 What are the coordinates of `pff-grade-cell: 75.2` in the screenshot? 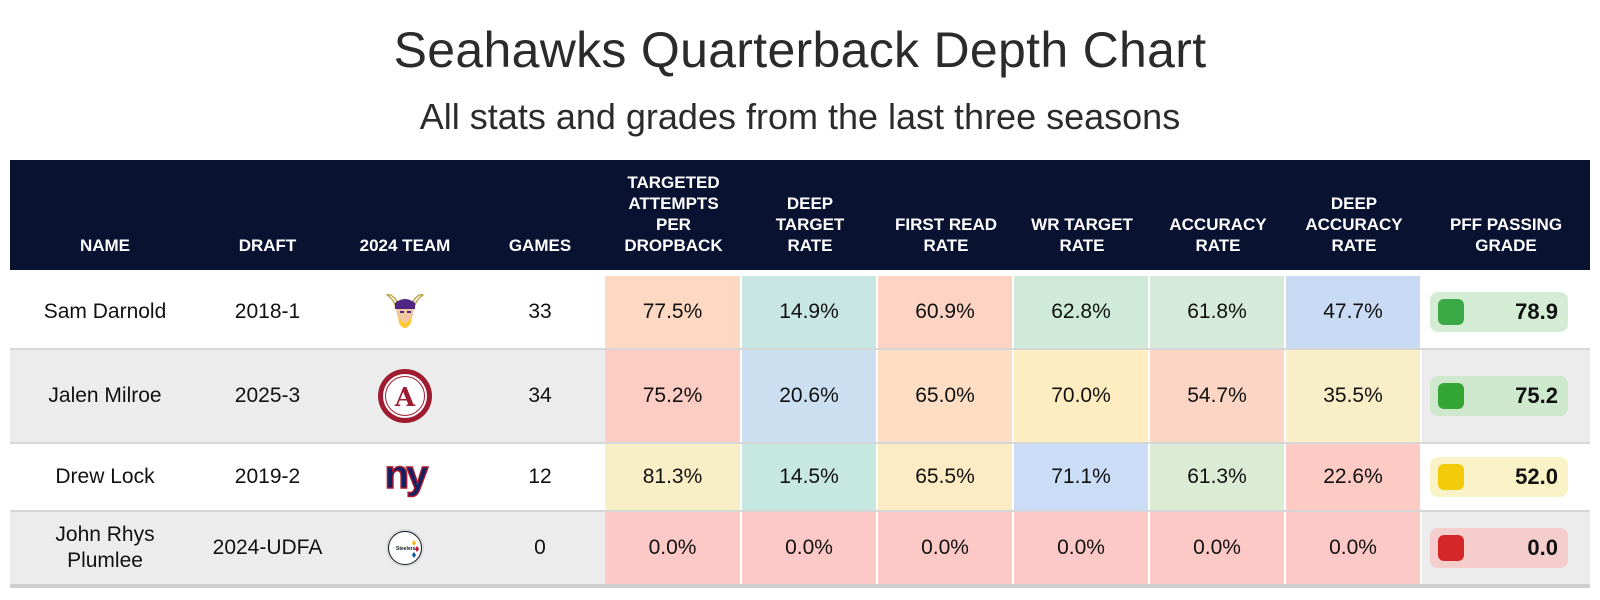 It's located at (1506, 396).